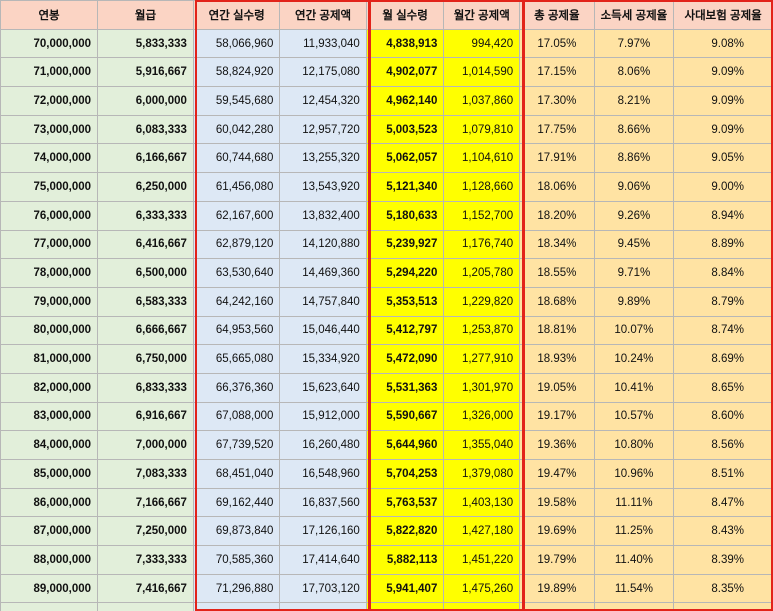 The height and width of the screenshot is (611, 773). Describe the element at coordinates (49, 43) in the screenshot. I see `cell-annual-salary: 70,000,000` at that location.